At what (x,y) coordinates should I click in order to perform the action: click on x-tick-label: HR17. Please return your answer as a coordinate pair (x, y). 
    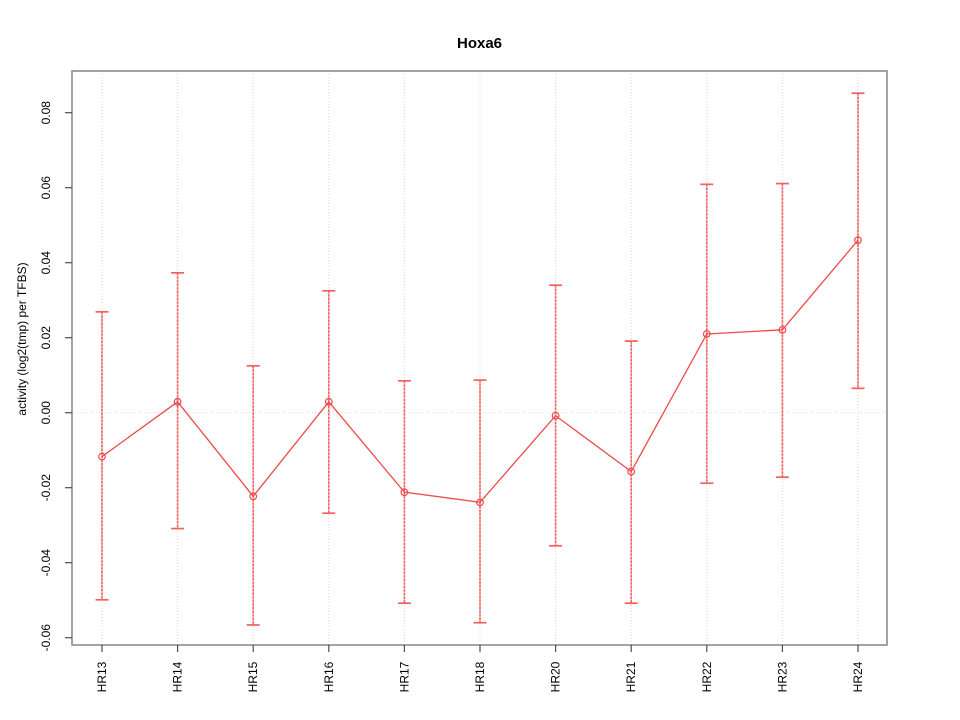
    Looking at the image, I should click on (404, 676).